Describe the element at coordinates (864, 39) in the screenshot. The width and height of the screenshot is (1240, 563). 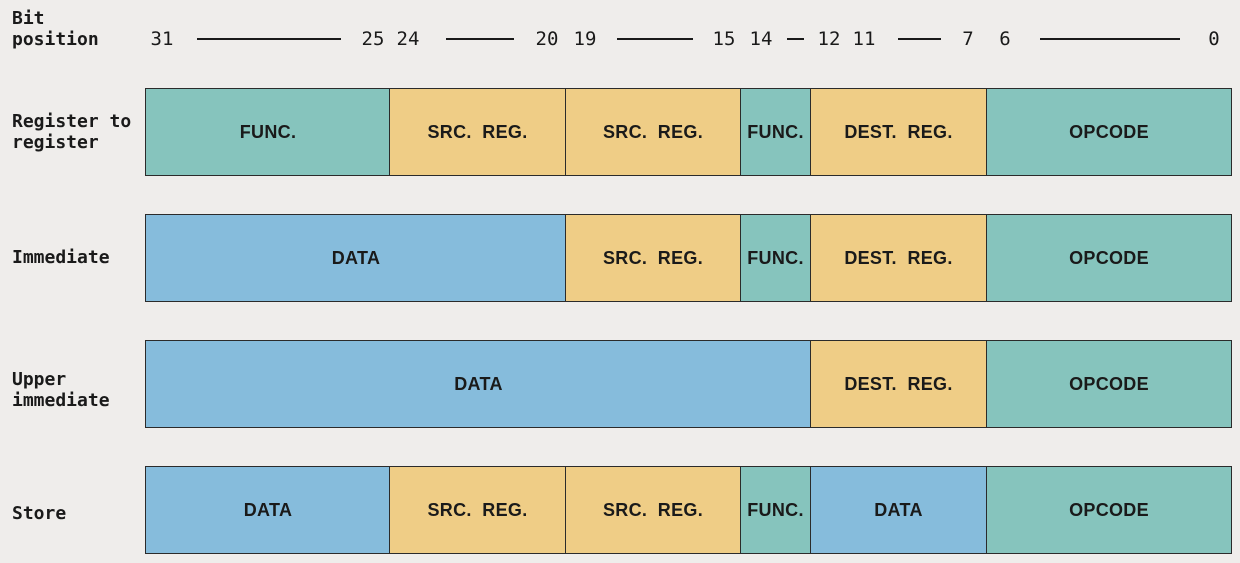
I see `bit-11: 11` at that location.